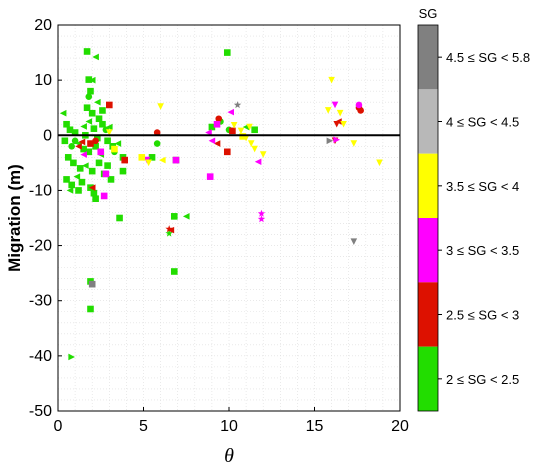 The width and height of the screenshot is (550, 468). What do you see at coordinates (488, 57) in the screenshot?
I see `legend-label: 4.5 ≤ SG < 5.8` at bounding box center [488, 57].